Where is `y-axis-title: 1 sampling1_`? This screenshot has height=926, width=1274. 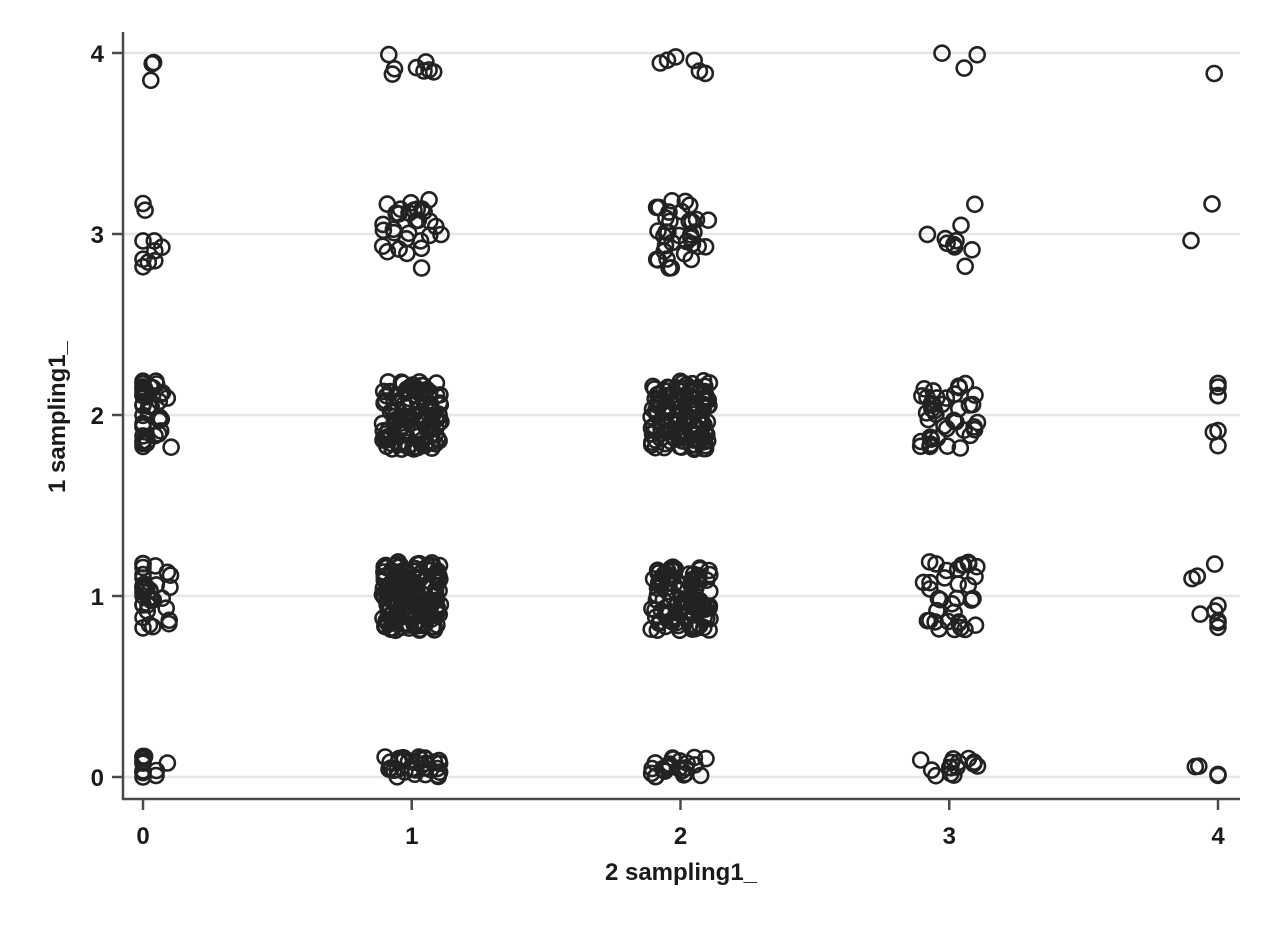
y-axis-title: 1 sampling1_ is located at coordinates (57, 416).